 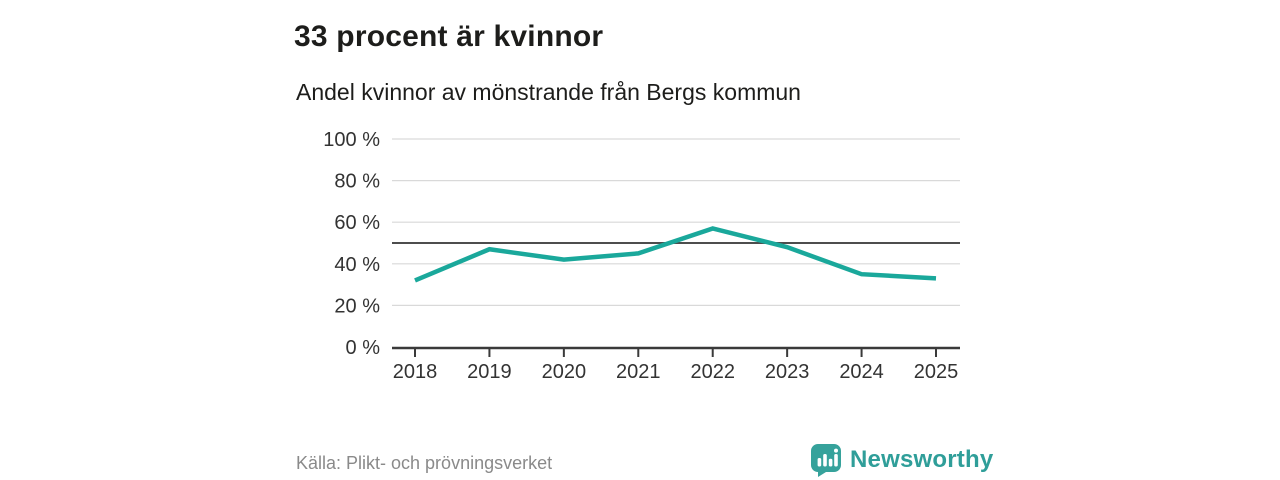 I want to click on y-tick-label: 100 %, so click(x=351, y=140).